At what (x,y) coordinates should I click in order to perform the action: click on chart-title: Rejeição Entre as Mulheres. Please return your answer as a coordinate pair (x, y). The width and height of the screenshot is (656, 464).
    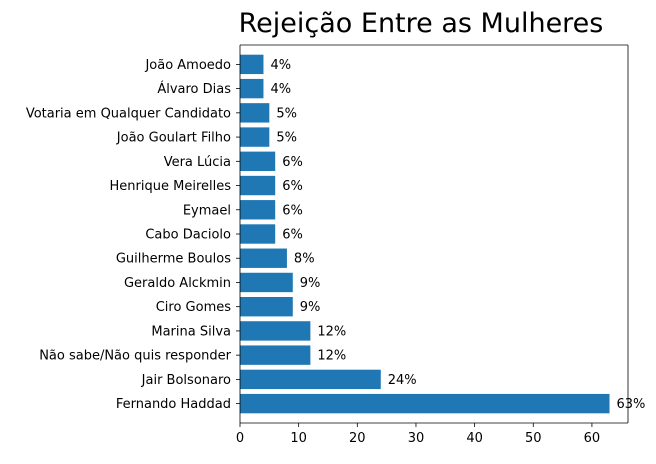
    Looking at the image, I should click on (421, 23).